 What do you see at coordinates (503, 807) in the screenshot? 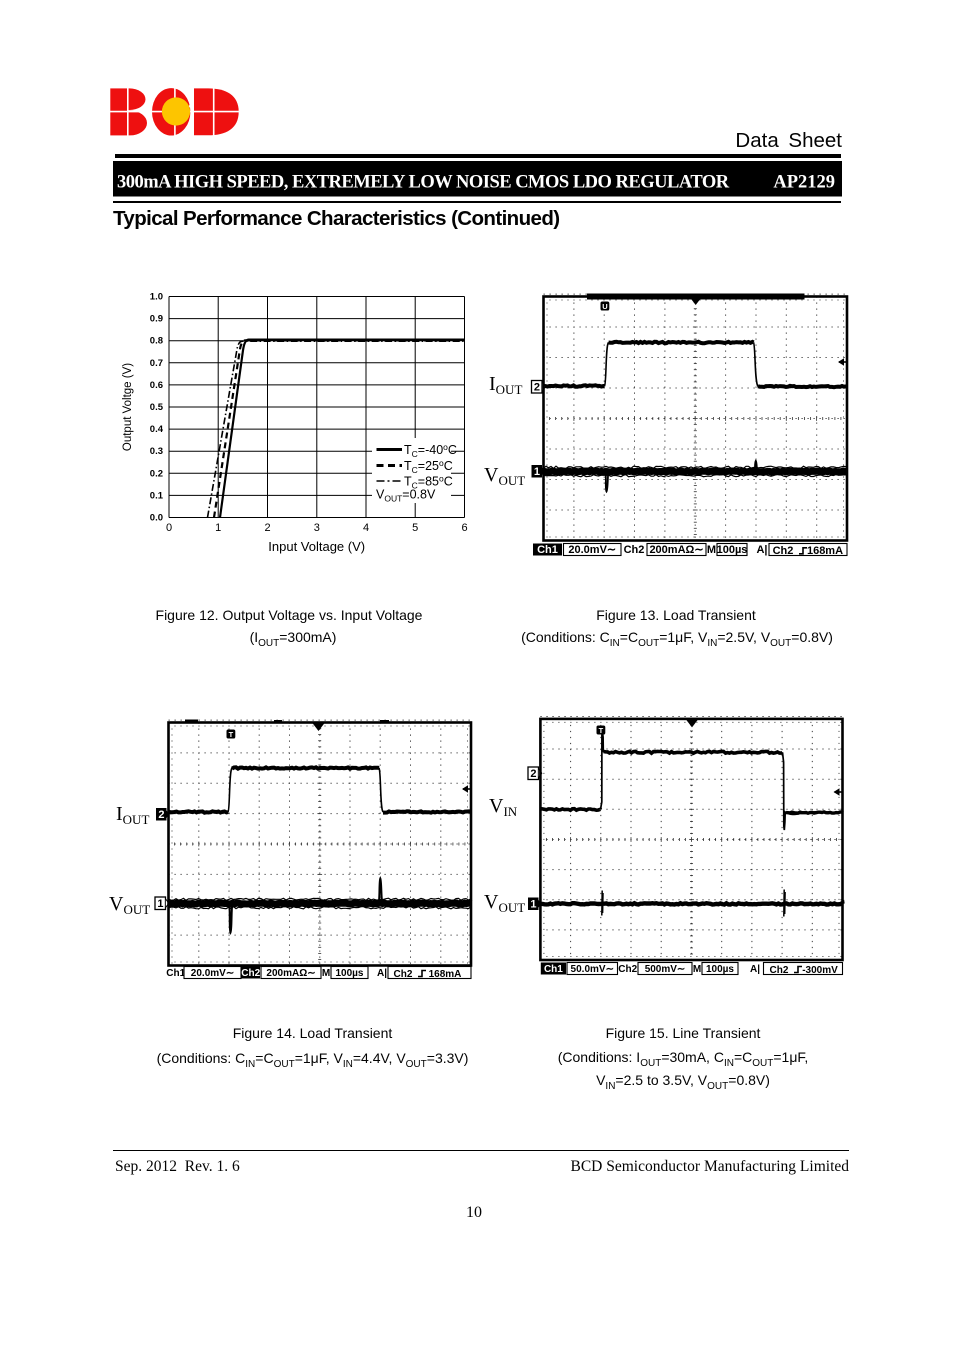
I see `svg-text: VIN` at bounding box center [503, 807].